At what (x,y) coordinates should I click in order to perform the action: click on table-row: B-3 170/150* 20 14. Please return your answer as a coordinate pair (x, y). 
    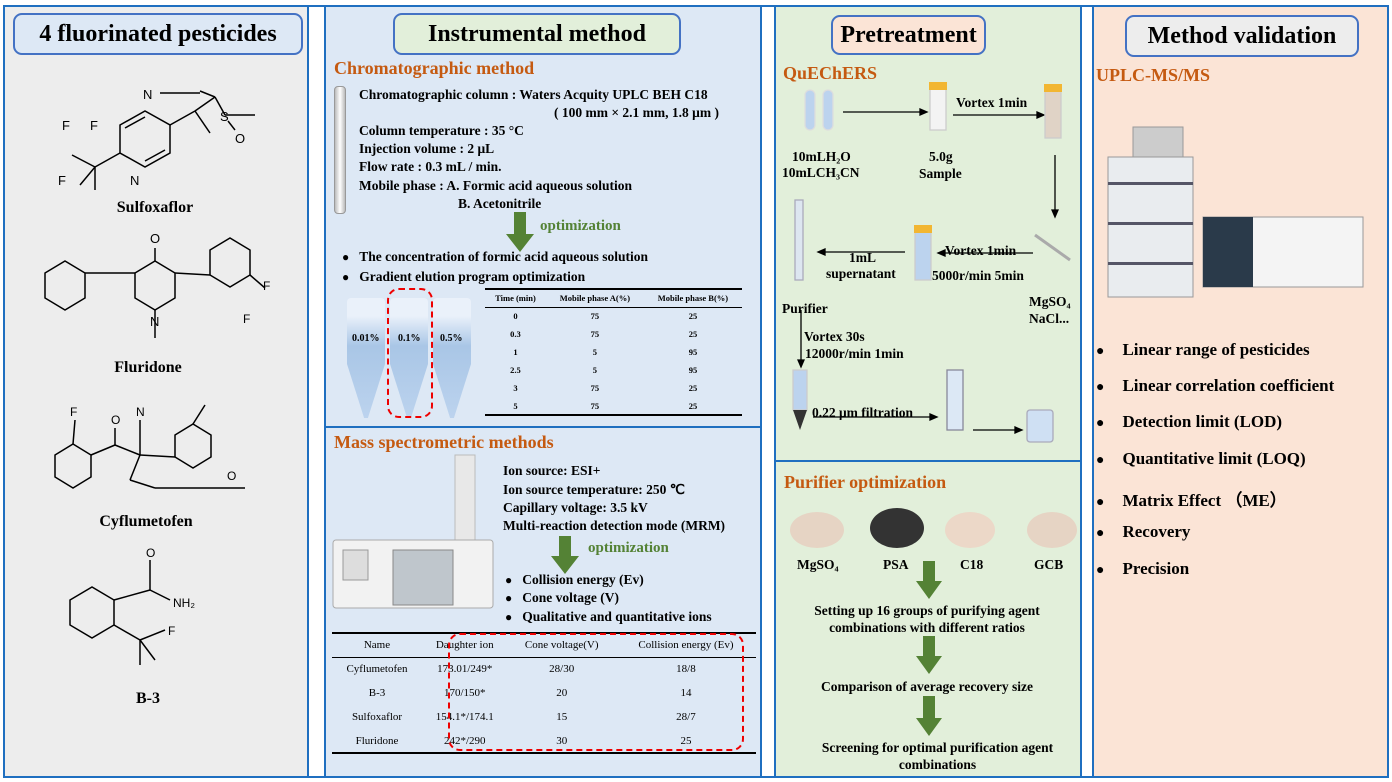
    Looking at the image, I should click on (544, 693).